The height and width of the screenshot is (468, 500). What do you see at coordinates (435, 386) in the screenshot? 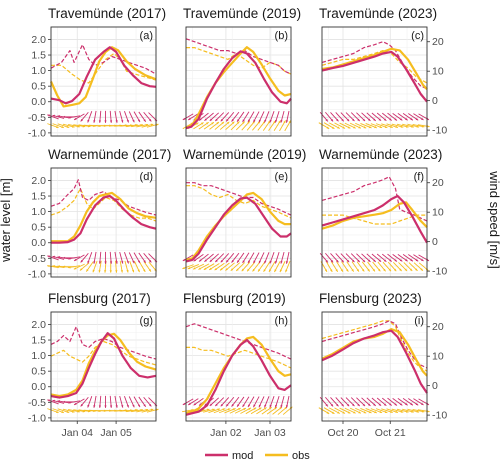
I see `y-right-tick-label: 0` at bounding box center [435, 386].